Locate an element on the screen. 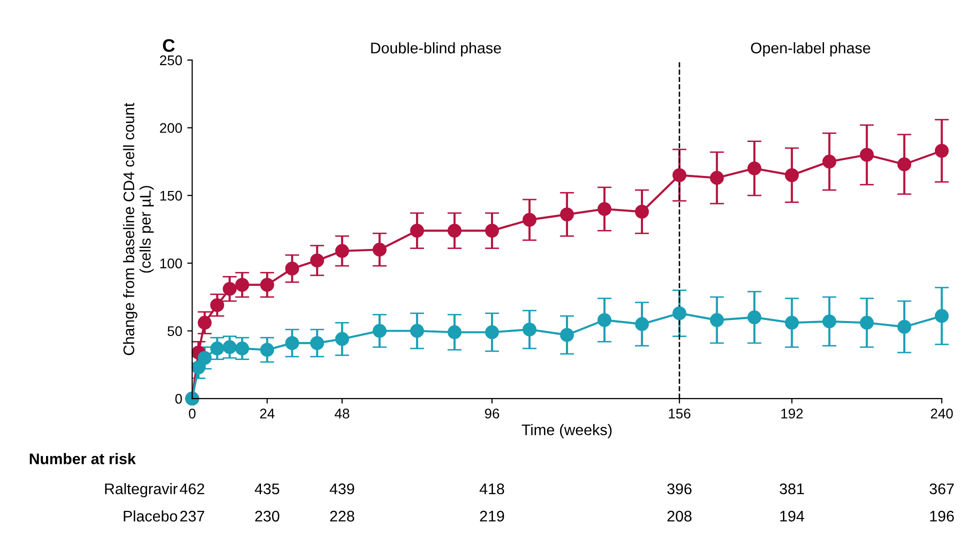 Image resolution: width=961 pixels, height=546 pixels. chart-title: C is located at coordinates (168, 45).